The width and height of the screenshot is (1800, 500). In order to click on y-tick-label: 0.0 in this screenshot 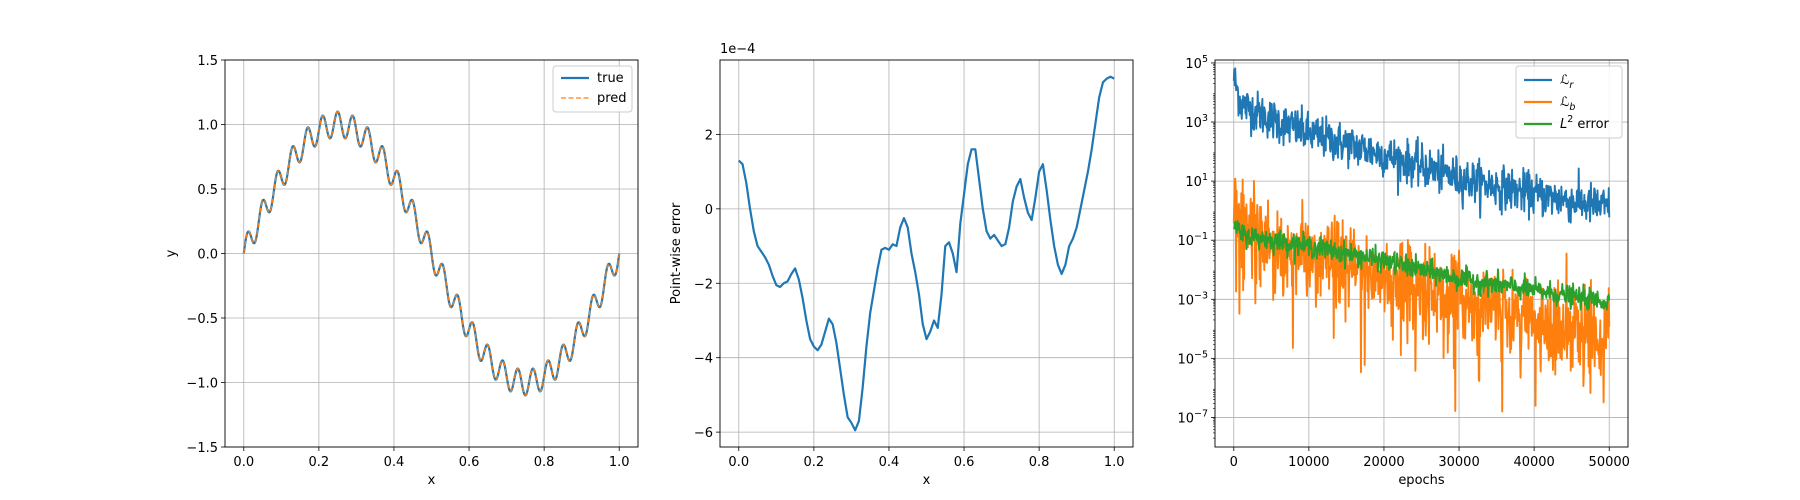, I will do `click(207, 255)`.